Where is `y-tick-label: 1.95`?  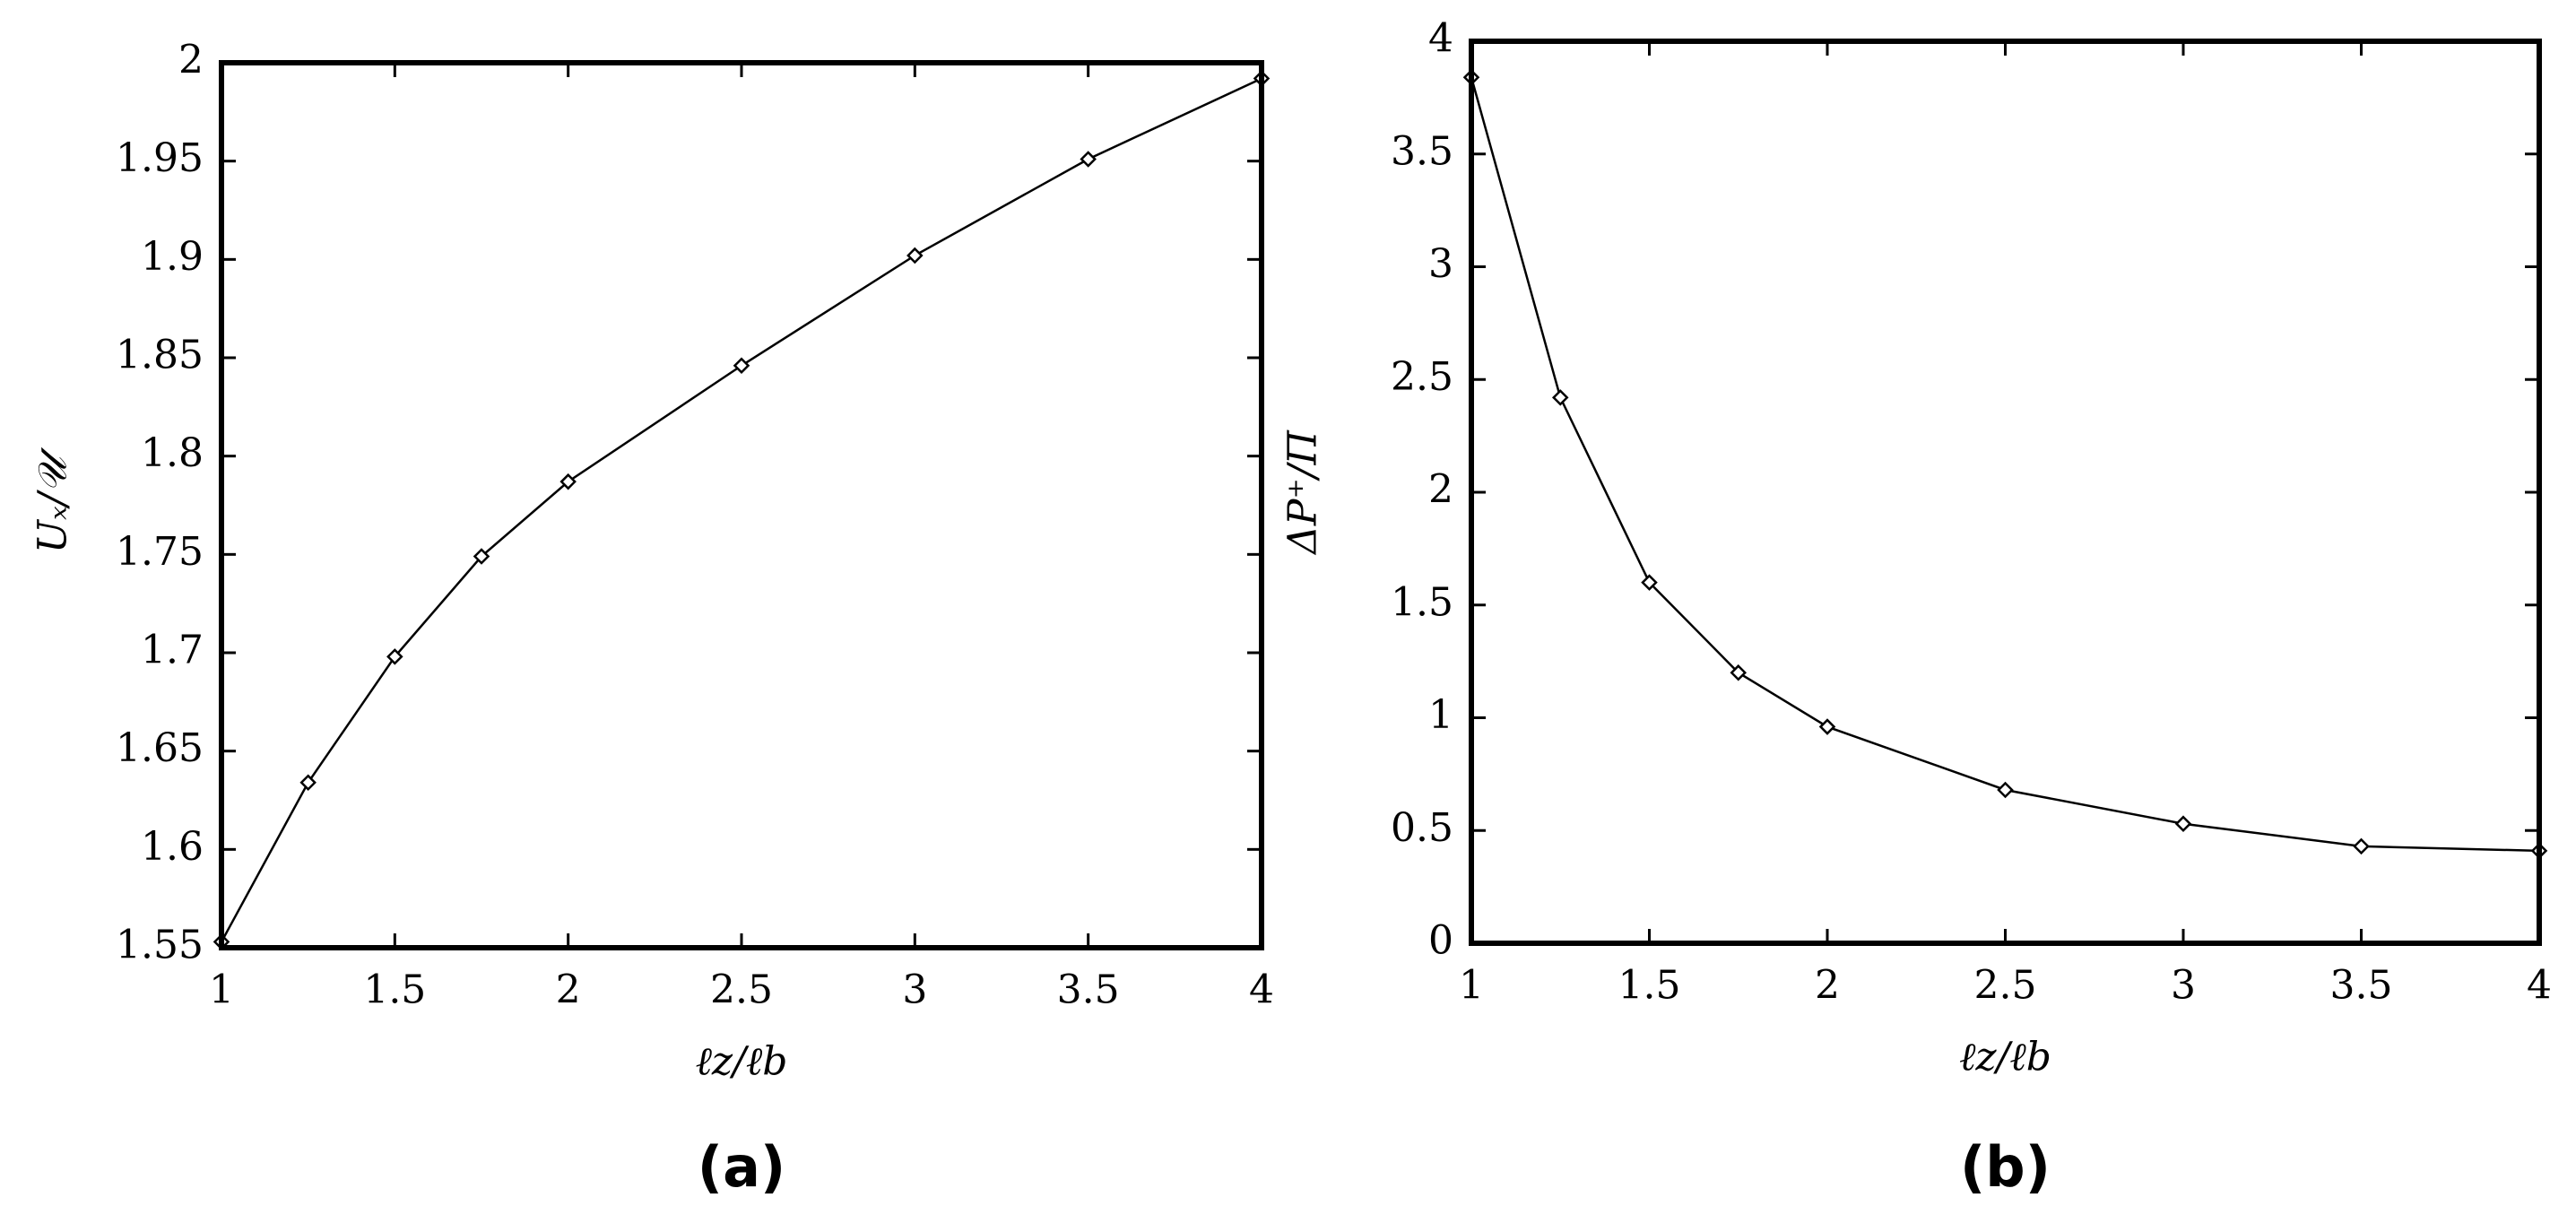 y-tick-label: 1.95 is located at coordinates (160, 158).